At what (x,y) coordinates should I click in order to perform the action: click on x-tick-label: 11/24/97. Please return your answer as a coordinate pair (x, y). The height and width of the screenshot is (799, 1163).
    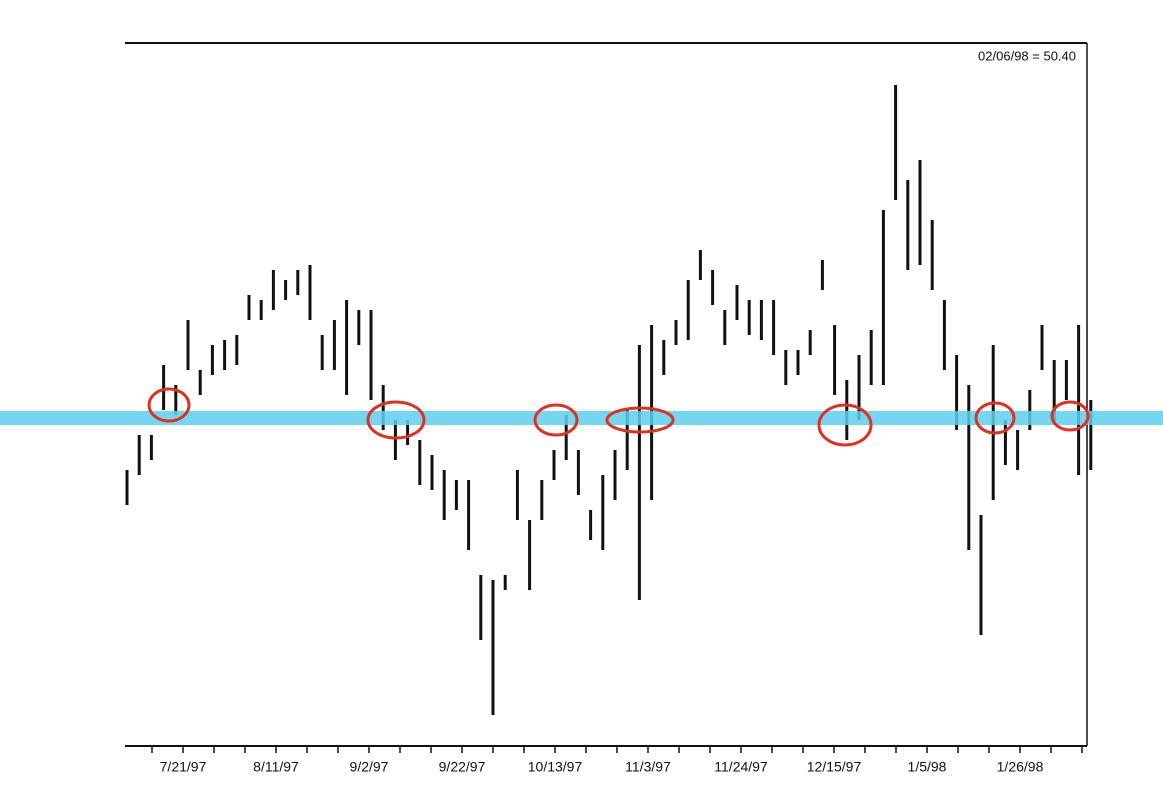
    Looking at the image, I should click on (741, 767).